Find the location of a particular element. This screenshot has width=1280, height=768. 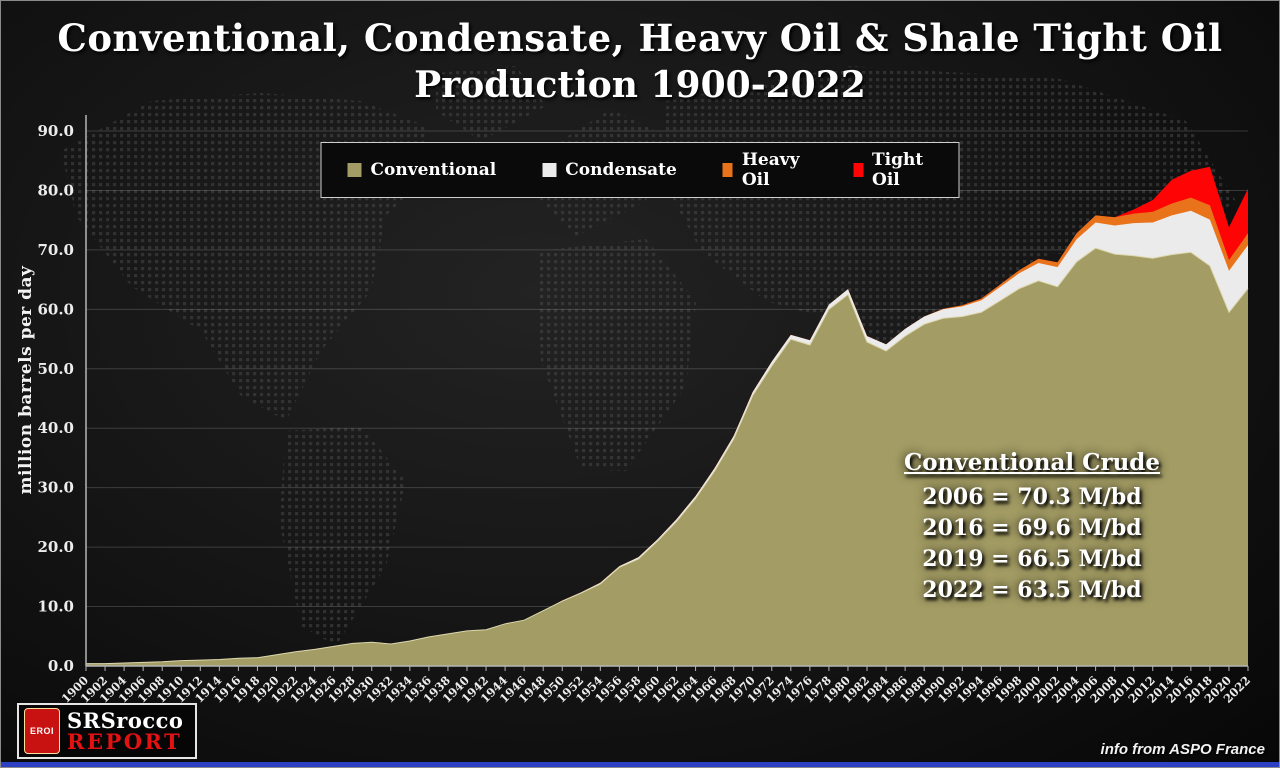

annotation-line: 2019 = 66.5 M/bd is located at coordinates (1032, 559).